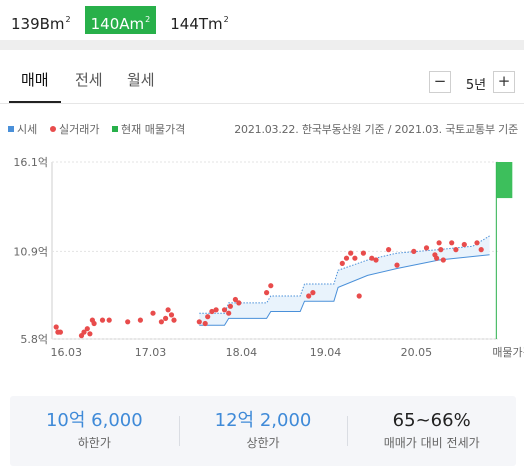 The height and width of the screenshot is (474, 524). I want to click on tab-monthly-rent: 월세, so click(141, 80).